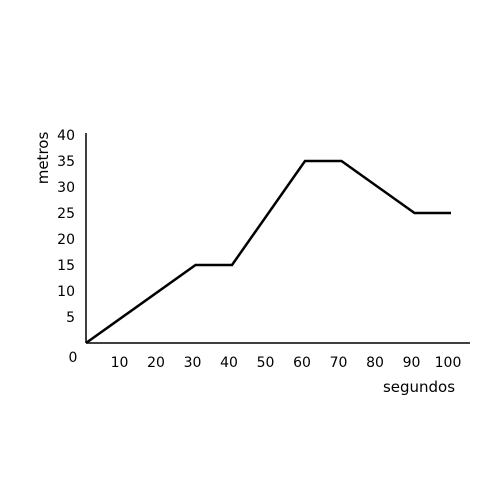 The width and height of the screenshot is (500, 504). I want to click on y-tick-label: 35, so click(66, 162).